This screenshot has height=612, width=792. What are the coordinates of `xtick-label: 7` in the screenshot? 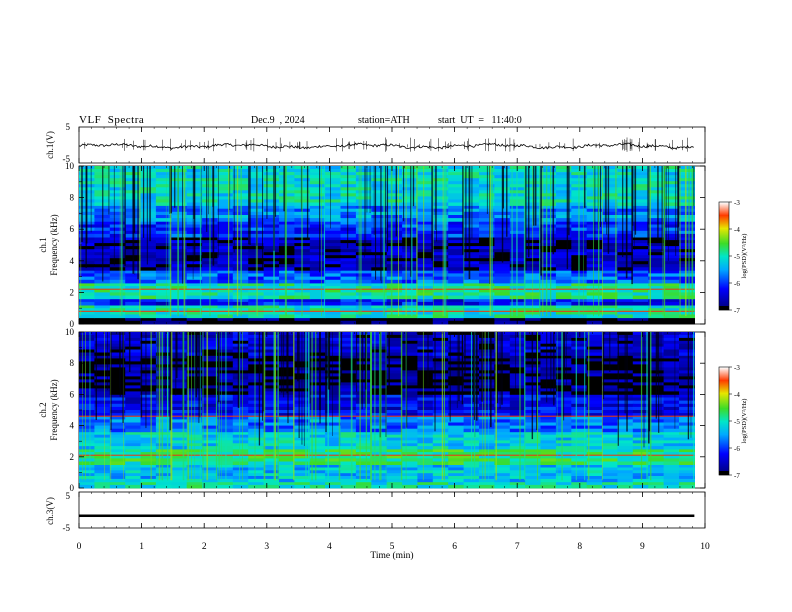 It's located at (517, 547).